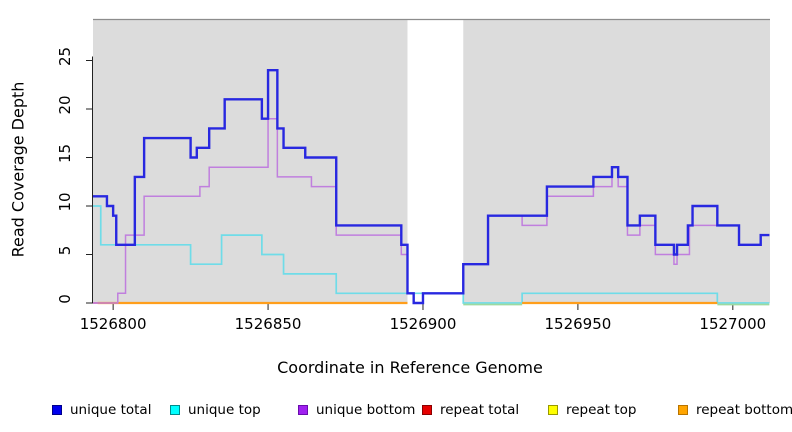 This screenshot has height=432, width=792. I want to click on x-tick-label: 1526950, so click(577, 324).